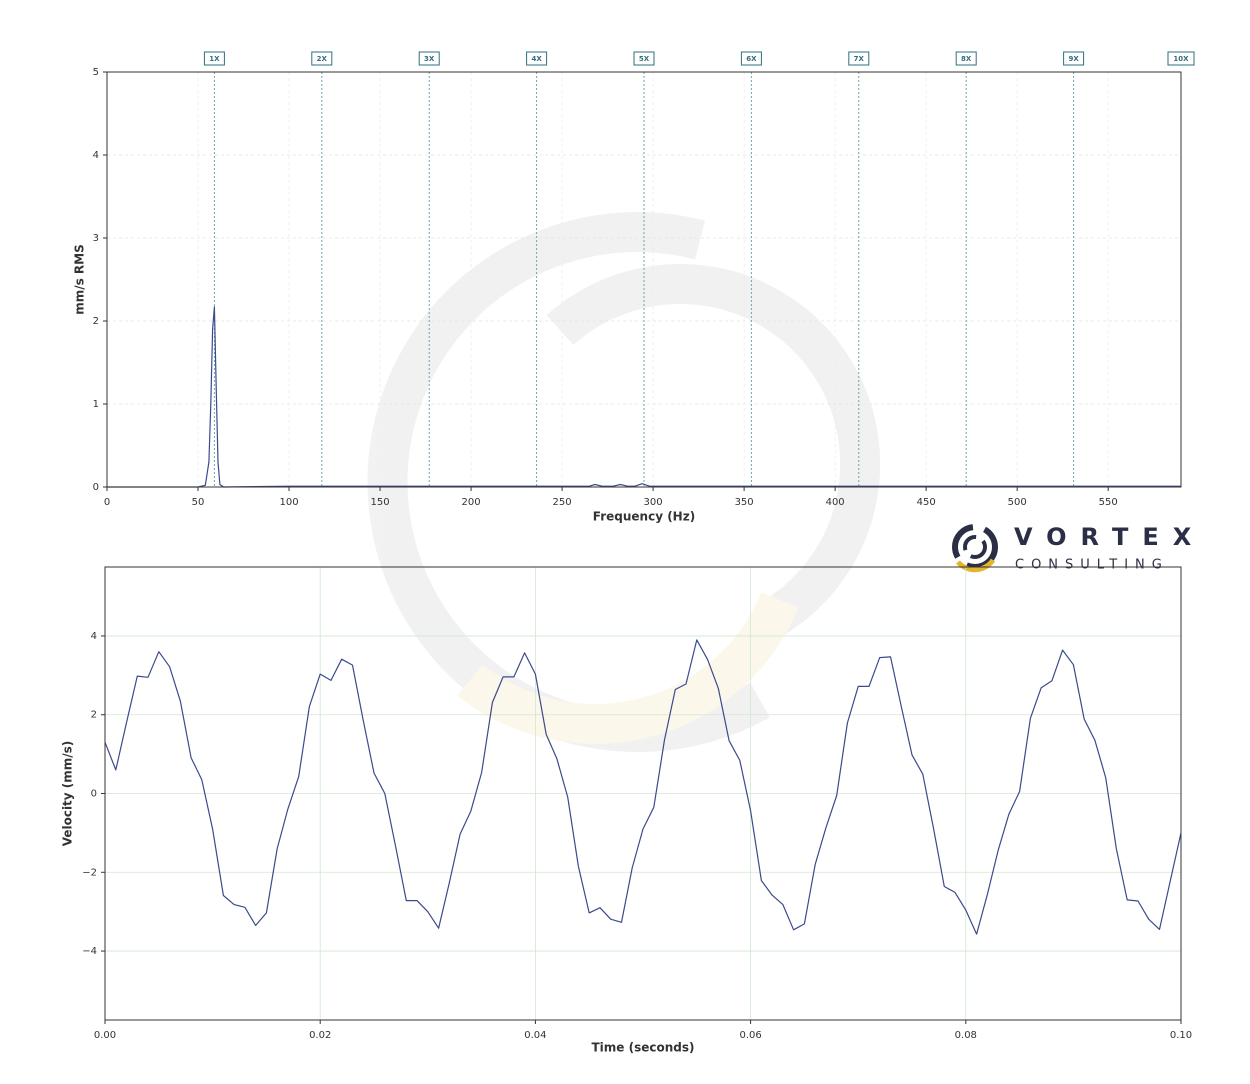 The image size is (1250, 1084). I want to click on x-tick-label: 500, so click(1017, 502).